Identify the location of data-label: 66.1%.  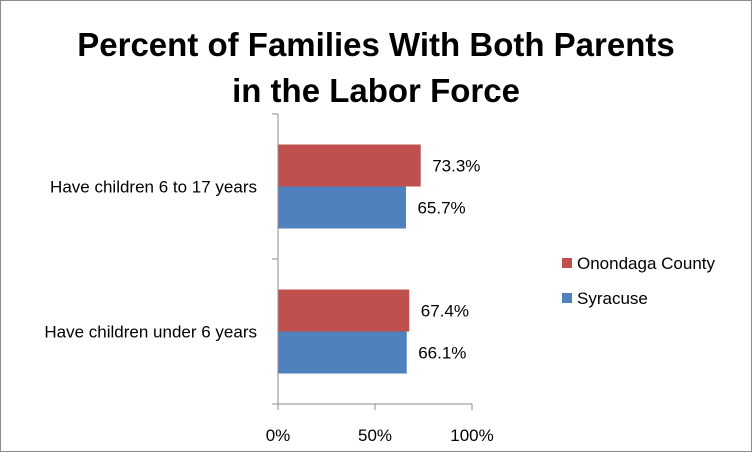
(442, 353).